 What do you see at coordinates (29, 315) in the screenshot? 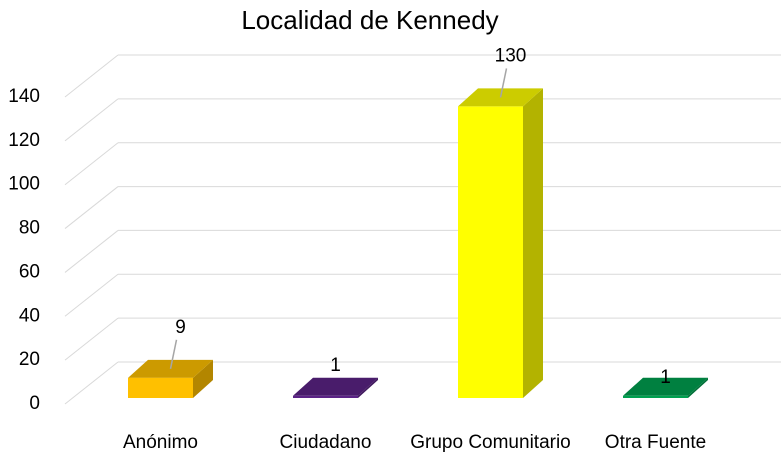
I see `y-tick-label: 40` at bounding box center [29, 315].